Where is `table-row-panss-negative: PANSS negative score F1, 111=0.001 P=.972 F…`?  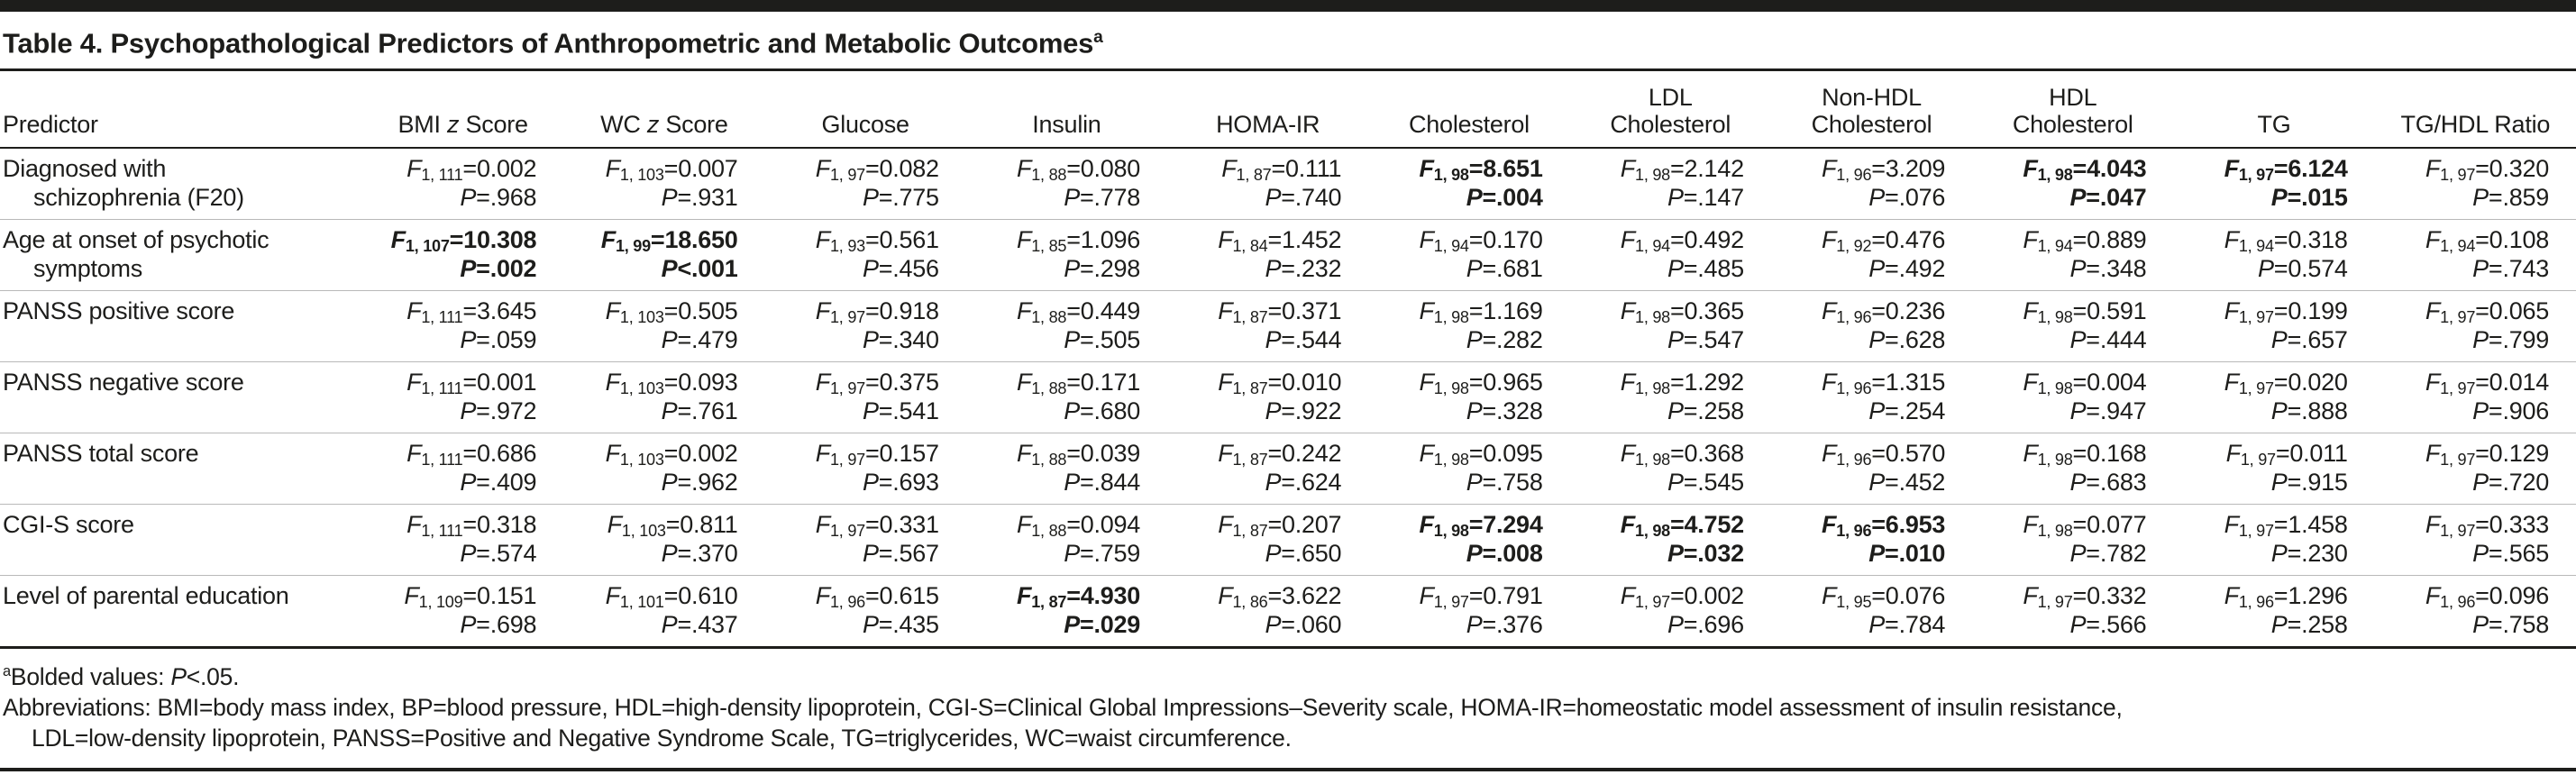
table-row-panss-negative: PANSS negative score F1, 111=0.001 P=.972 F… is located at coordinates (1288, 397).